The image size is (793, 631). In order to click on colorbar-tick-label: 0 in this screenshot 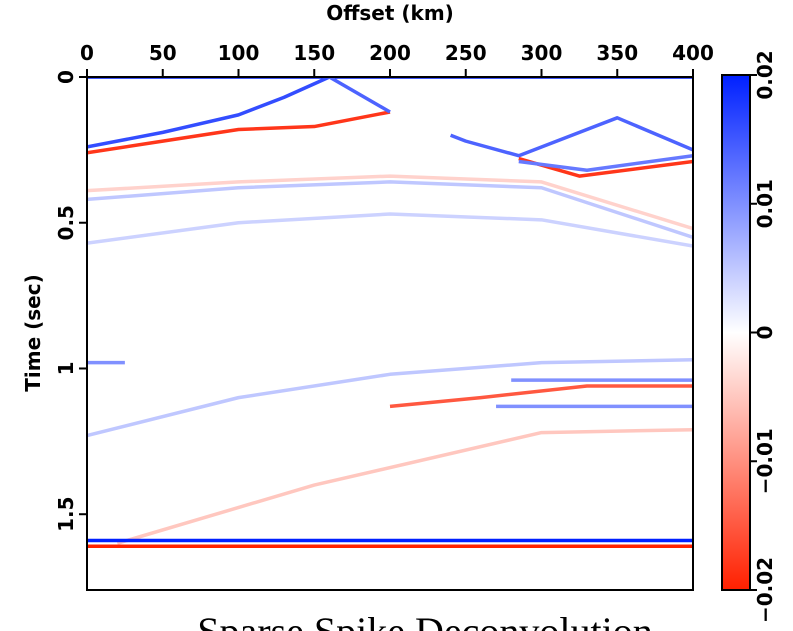, I will do `click(765, 333)`.